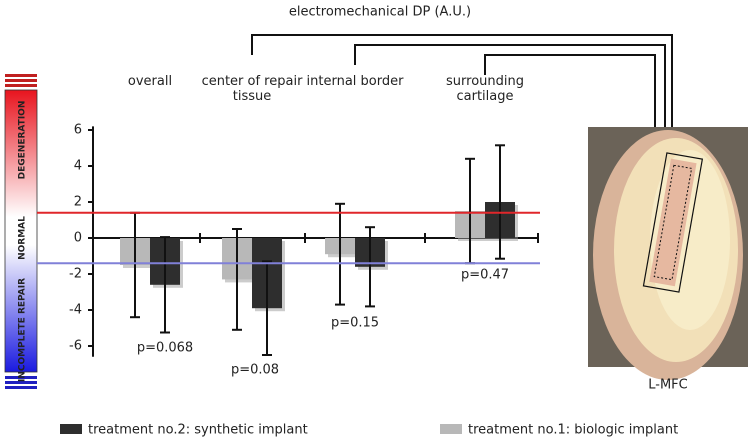  I want to click on category-label: surrounding cartilage, so click(485, 89).